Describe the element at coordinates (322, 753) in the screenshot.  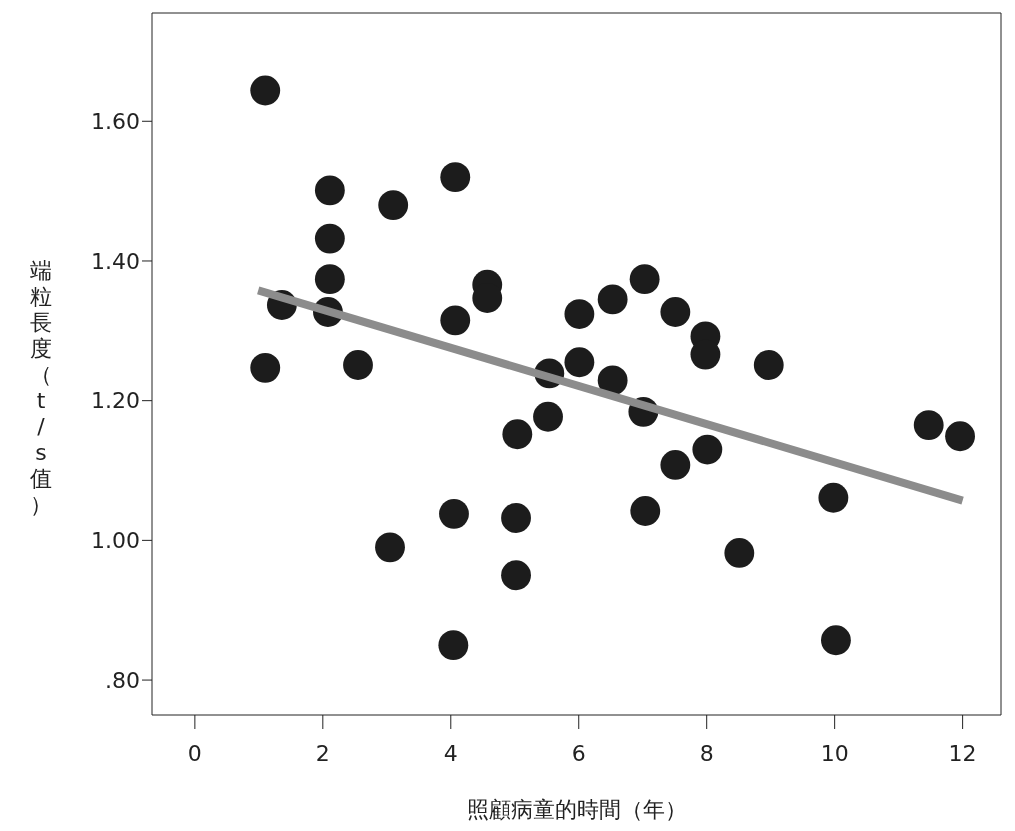
I see `x-tick-label: 2` at that location.